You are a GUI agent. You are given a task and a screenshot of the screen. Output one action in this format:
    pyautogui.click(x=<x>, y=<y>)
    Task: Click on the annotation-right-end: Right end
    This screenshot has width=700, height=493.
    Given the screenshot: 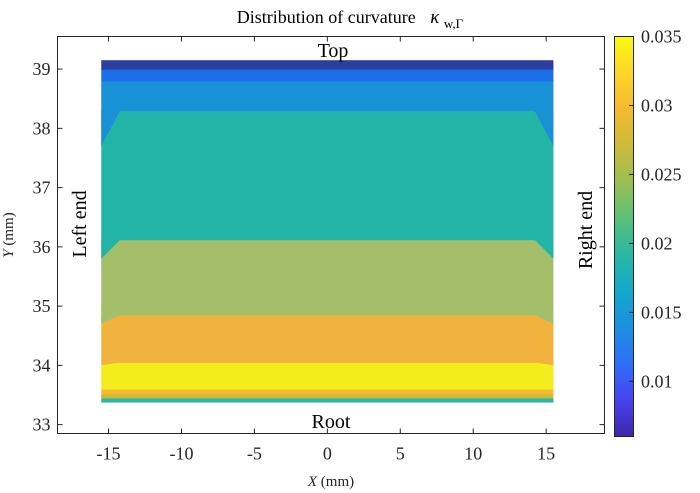 What is the action you would take?
    pyautogui.click(x=586, y=230)
    